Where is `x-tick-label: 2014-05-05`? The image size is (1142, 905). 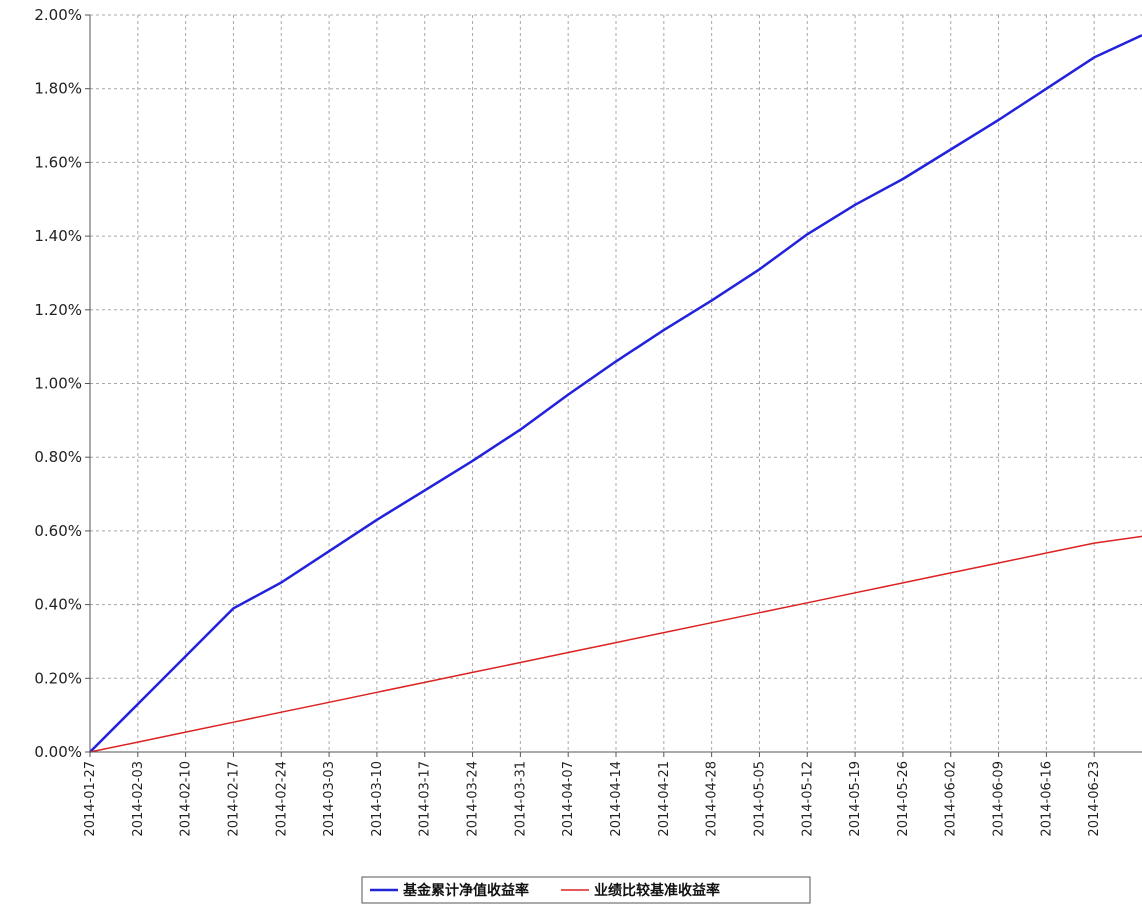 x-tick-label: 2014-05-05 is located at coordinates (759, 799).